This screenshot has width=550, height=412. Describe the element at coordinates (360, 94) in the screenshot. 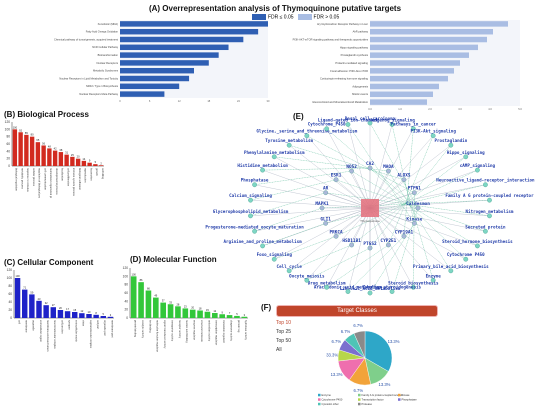

I see `category-label: Mitotic events` at that location.